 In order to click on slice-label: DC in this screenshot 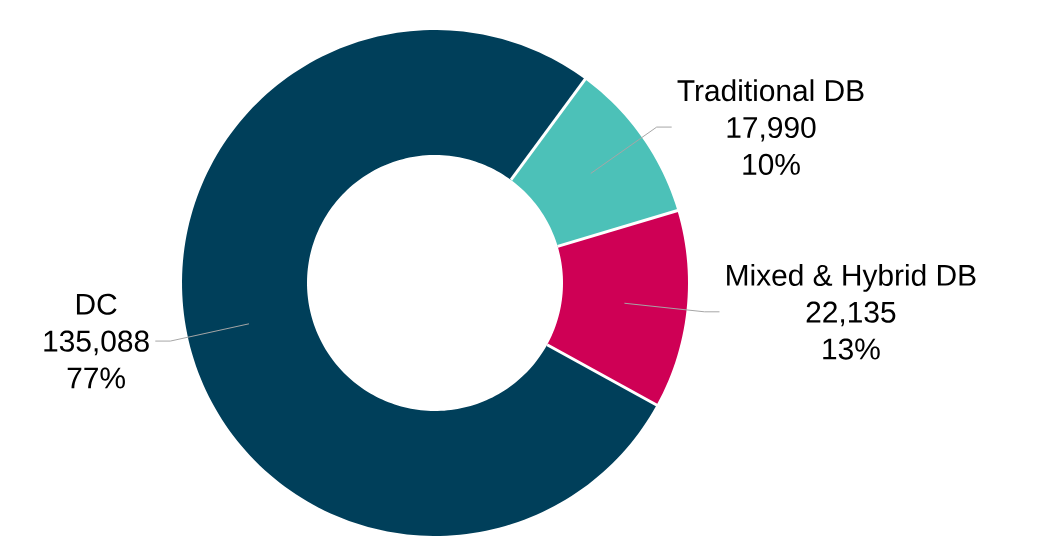, I will do `click(96, 304)`.